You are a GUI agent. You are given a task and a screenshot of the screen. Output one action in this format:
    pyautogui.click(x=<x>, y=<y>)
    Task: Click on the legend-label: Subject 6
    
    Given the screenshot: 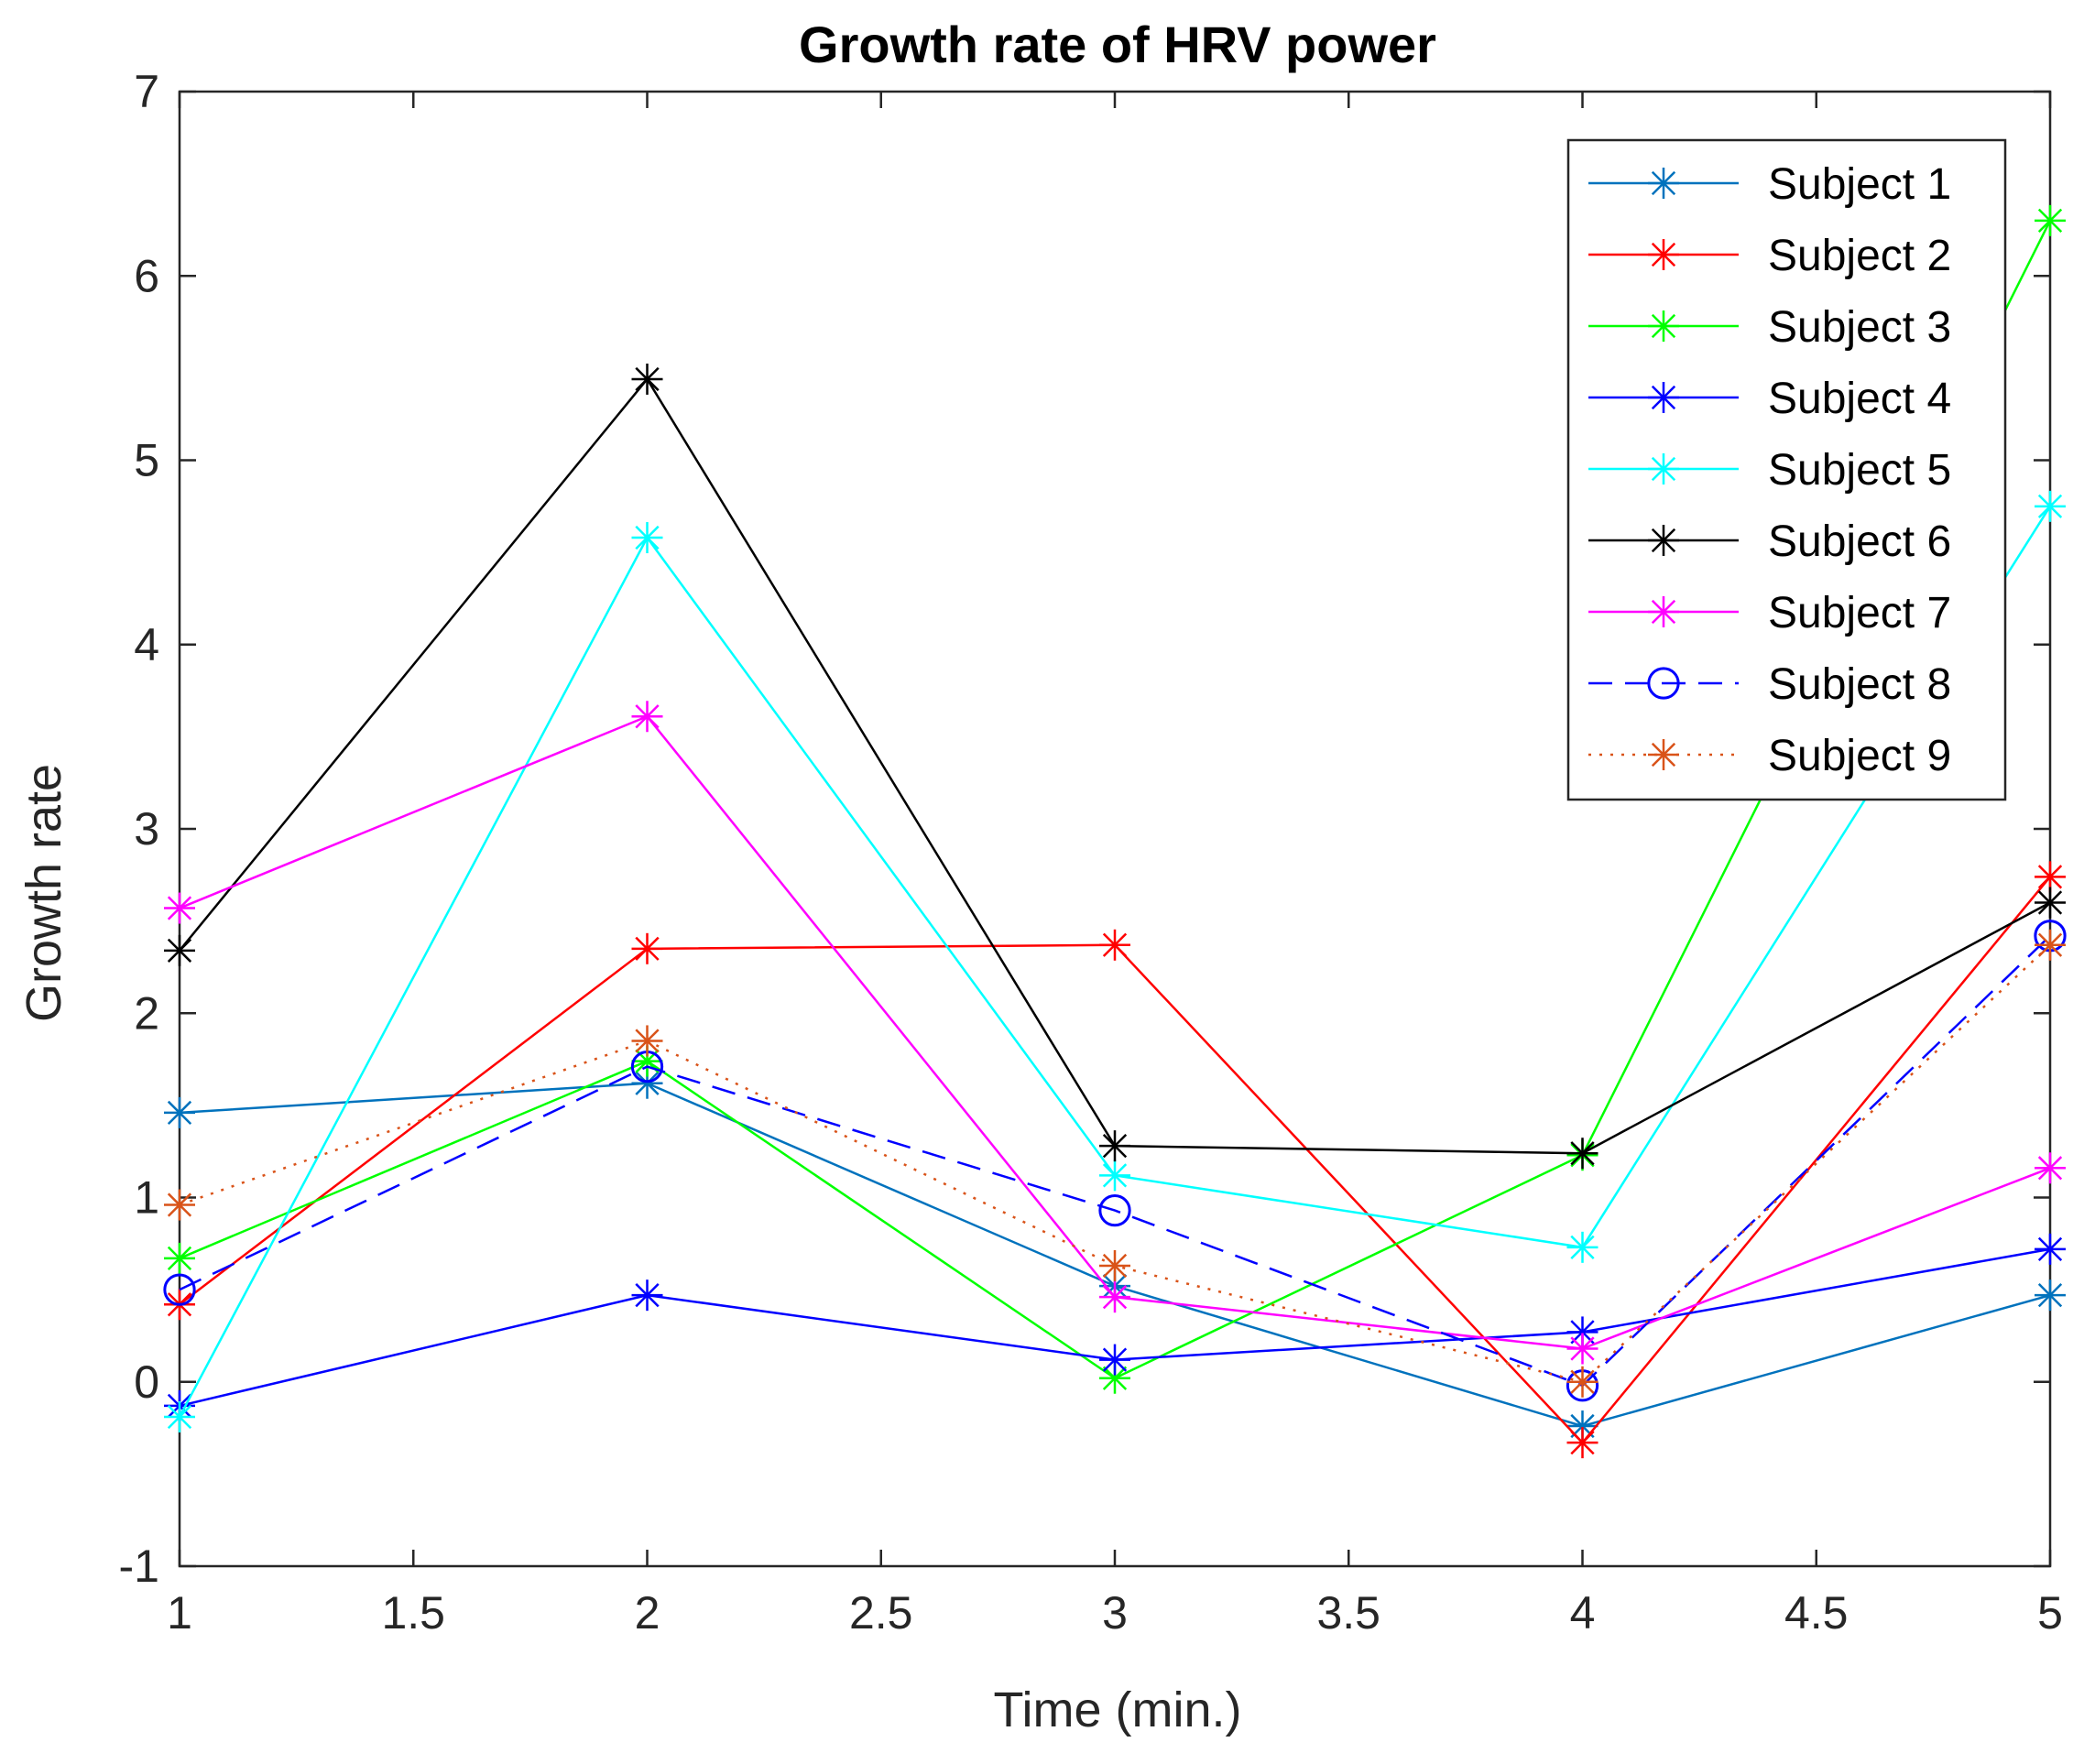 What is the action you would take?
    pyautogui.click(x=1859, y=541)
    